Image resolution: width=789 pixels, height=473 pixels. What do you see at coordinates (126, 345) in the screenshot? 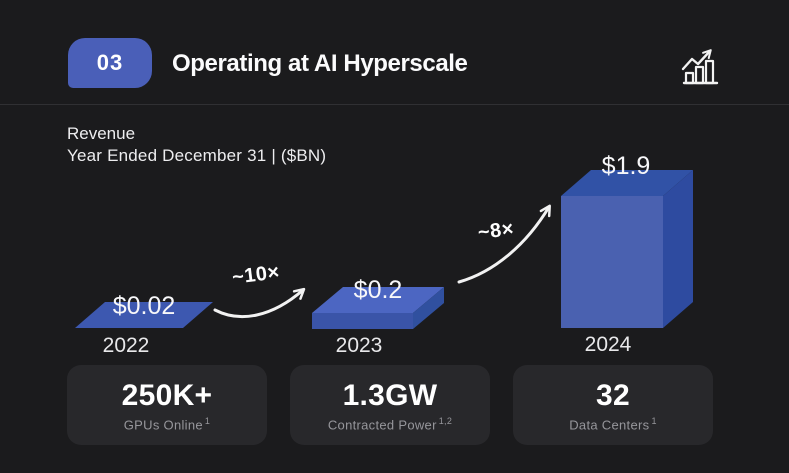
I see `axis-label-2022: 2022` at bounding box center [126, 345].